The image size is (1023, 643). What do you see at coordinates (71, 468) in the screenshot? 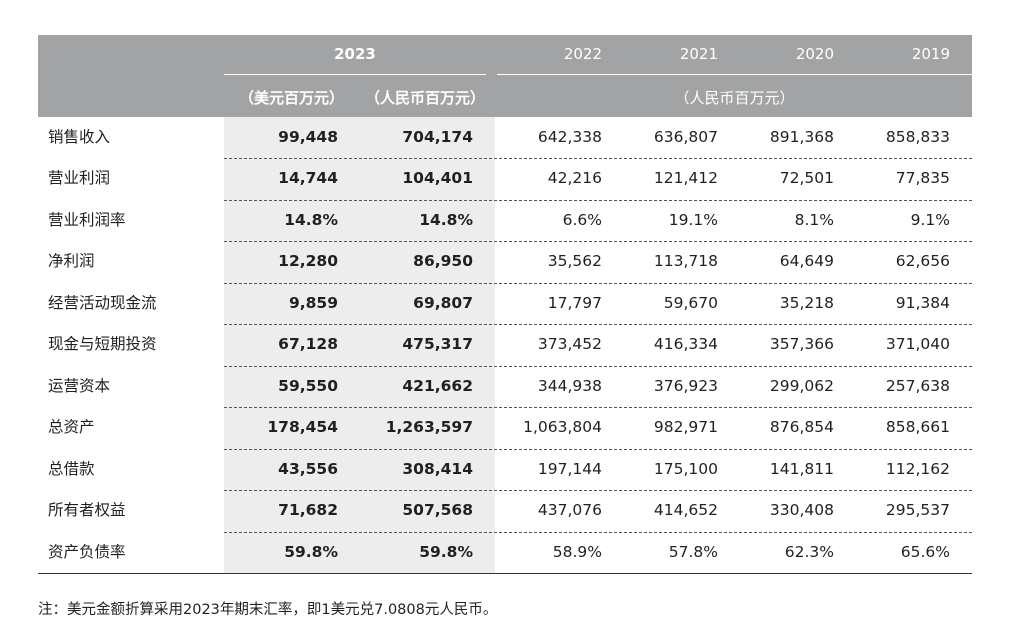
I see `row-label: 总借款` at bounding box center [71, 468].